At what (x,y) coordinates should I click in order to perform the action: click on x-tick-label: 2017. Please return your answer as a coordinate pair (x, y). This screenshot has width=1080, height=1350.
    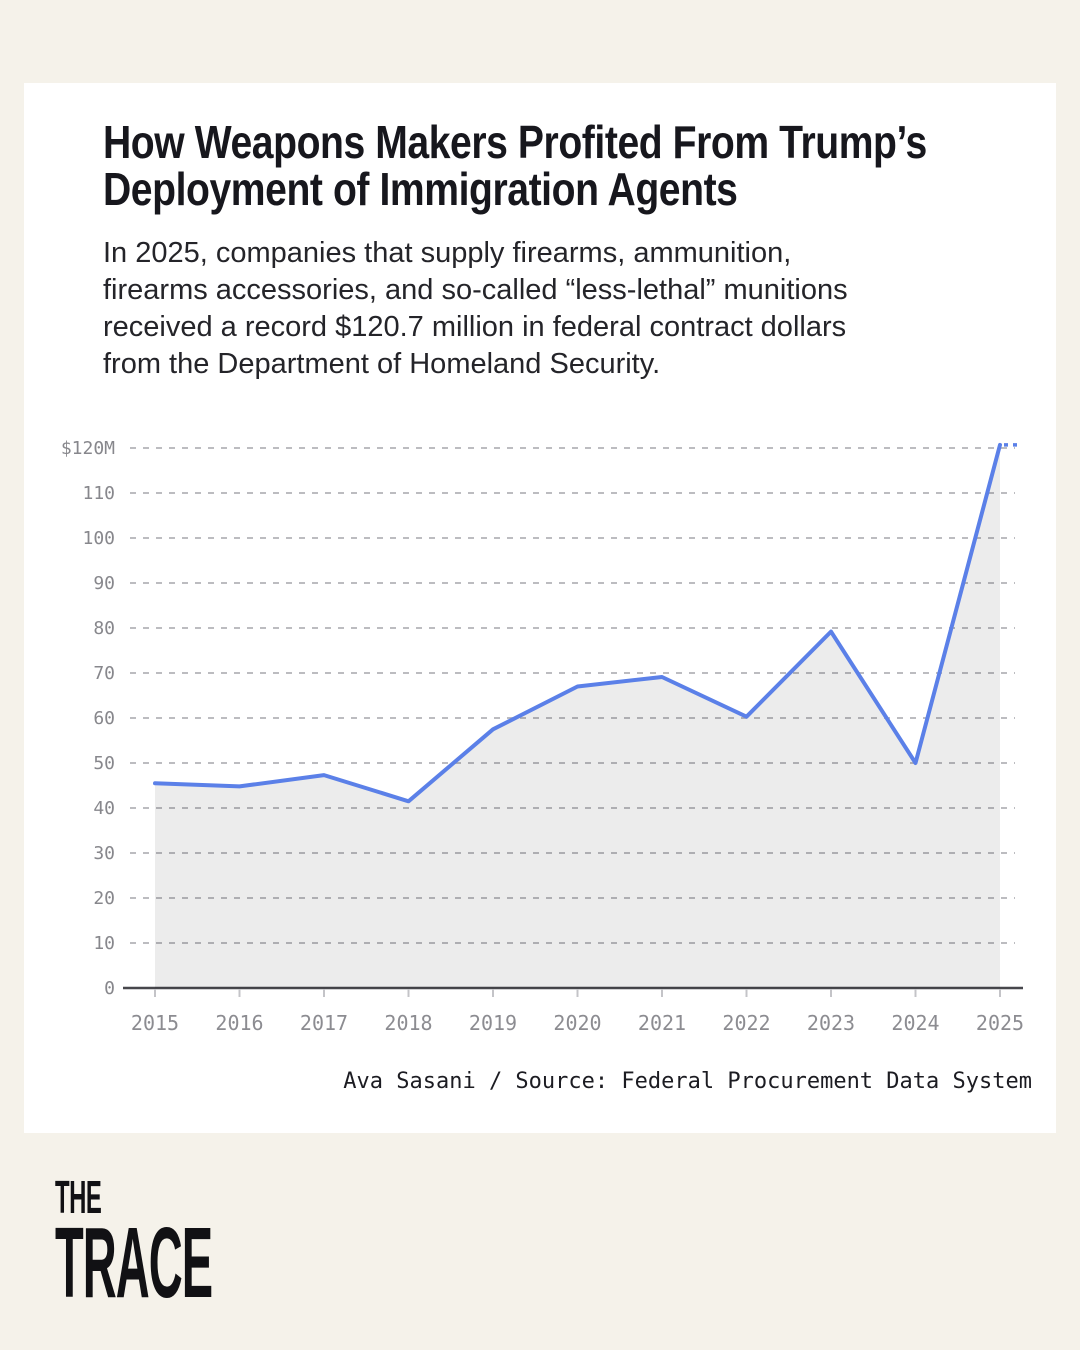
    Looking at the image, I should click on (324, 1023).